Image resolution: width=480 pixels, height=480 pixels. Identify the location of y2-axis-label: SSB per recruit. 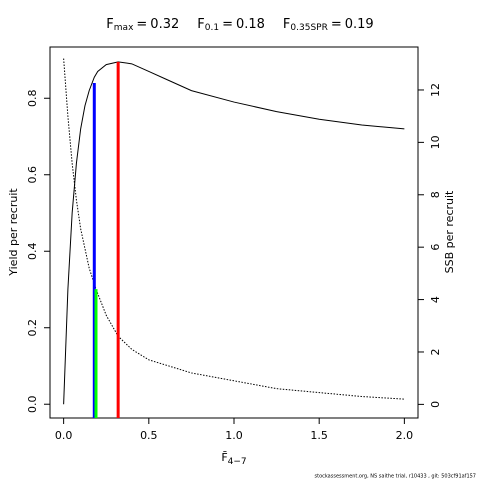
(449, 231).